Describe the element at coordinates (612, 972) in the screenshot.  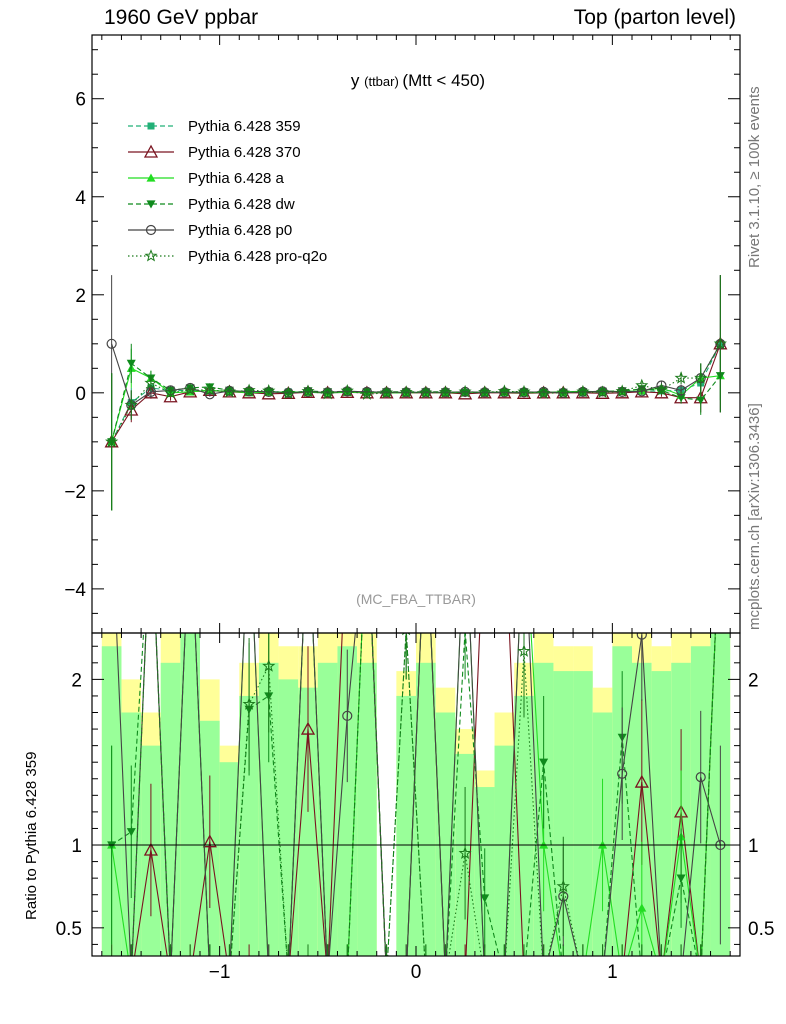
I see `x-tick-label: 1` at that location.